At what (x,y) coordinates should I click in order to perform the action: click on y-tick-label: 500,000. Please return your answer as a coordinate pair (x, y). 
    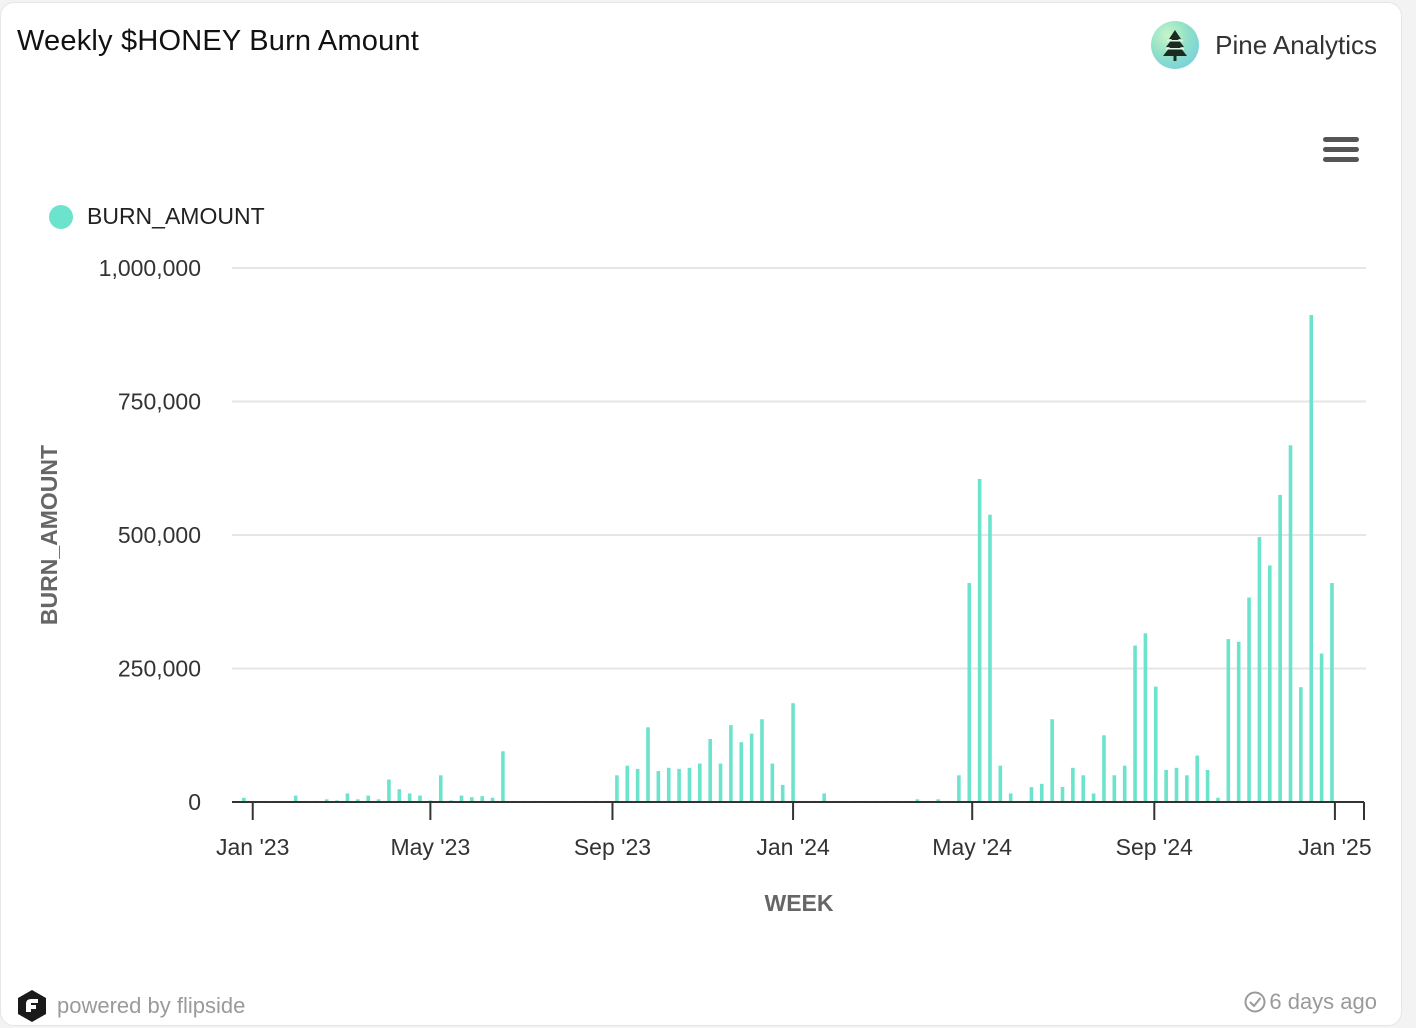
    Looking at the image, I should click on (159, 535).